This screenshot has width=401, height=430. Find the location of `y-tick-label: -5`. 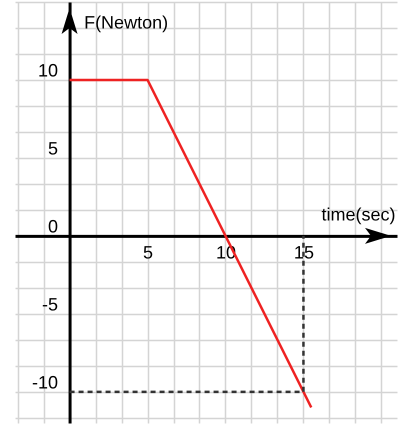

y-tick-label: -5 is located at coordinates (50, 304).